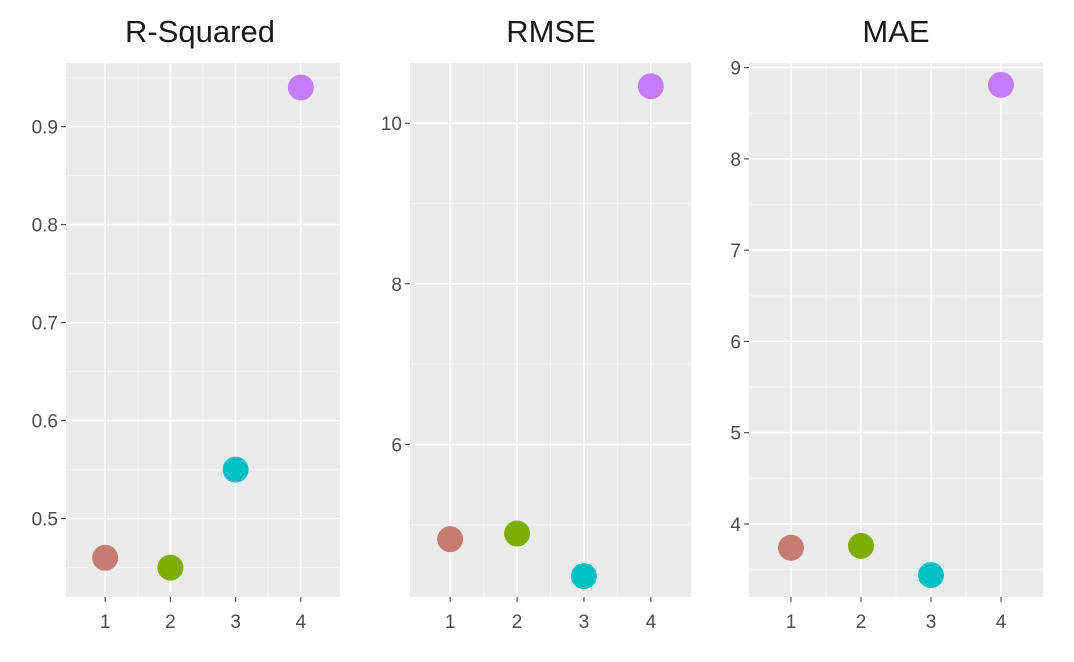  Describe the element at coordinates (45, 520) in the screenshot. I see `y-tick-label: 0.5` at that location.